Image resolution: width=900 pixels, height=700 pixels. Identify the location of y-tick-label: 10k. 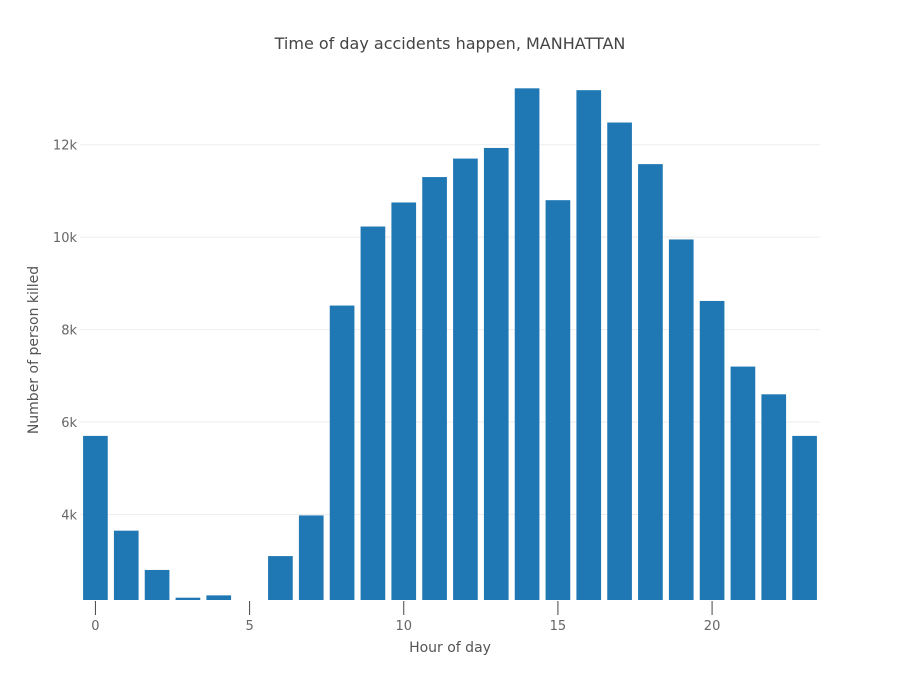
(65, 238).